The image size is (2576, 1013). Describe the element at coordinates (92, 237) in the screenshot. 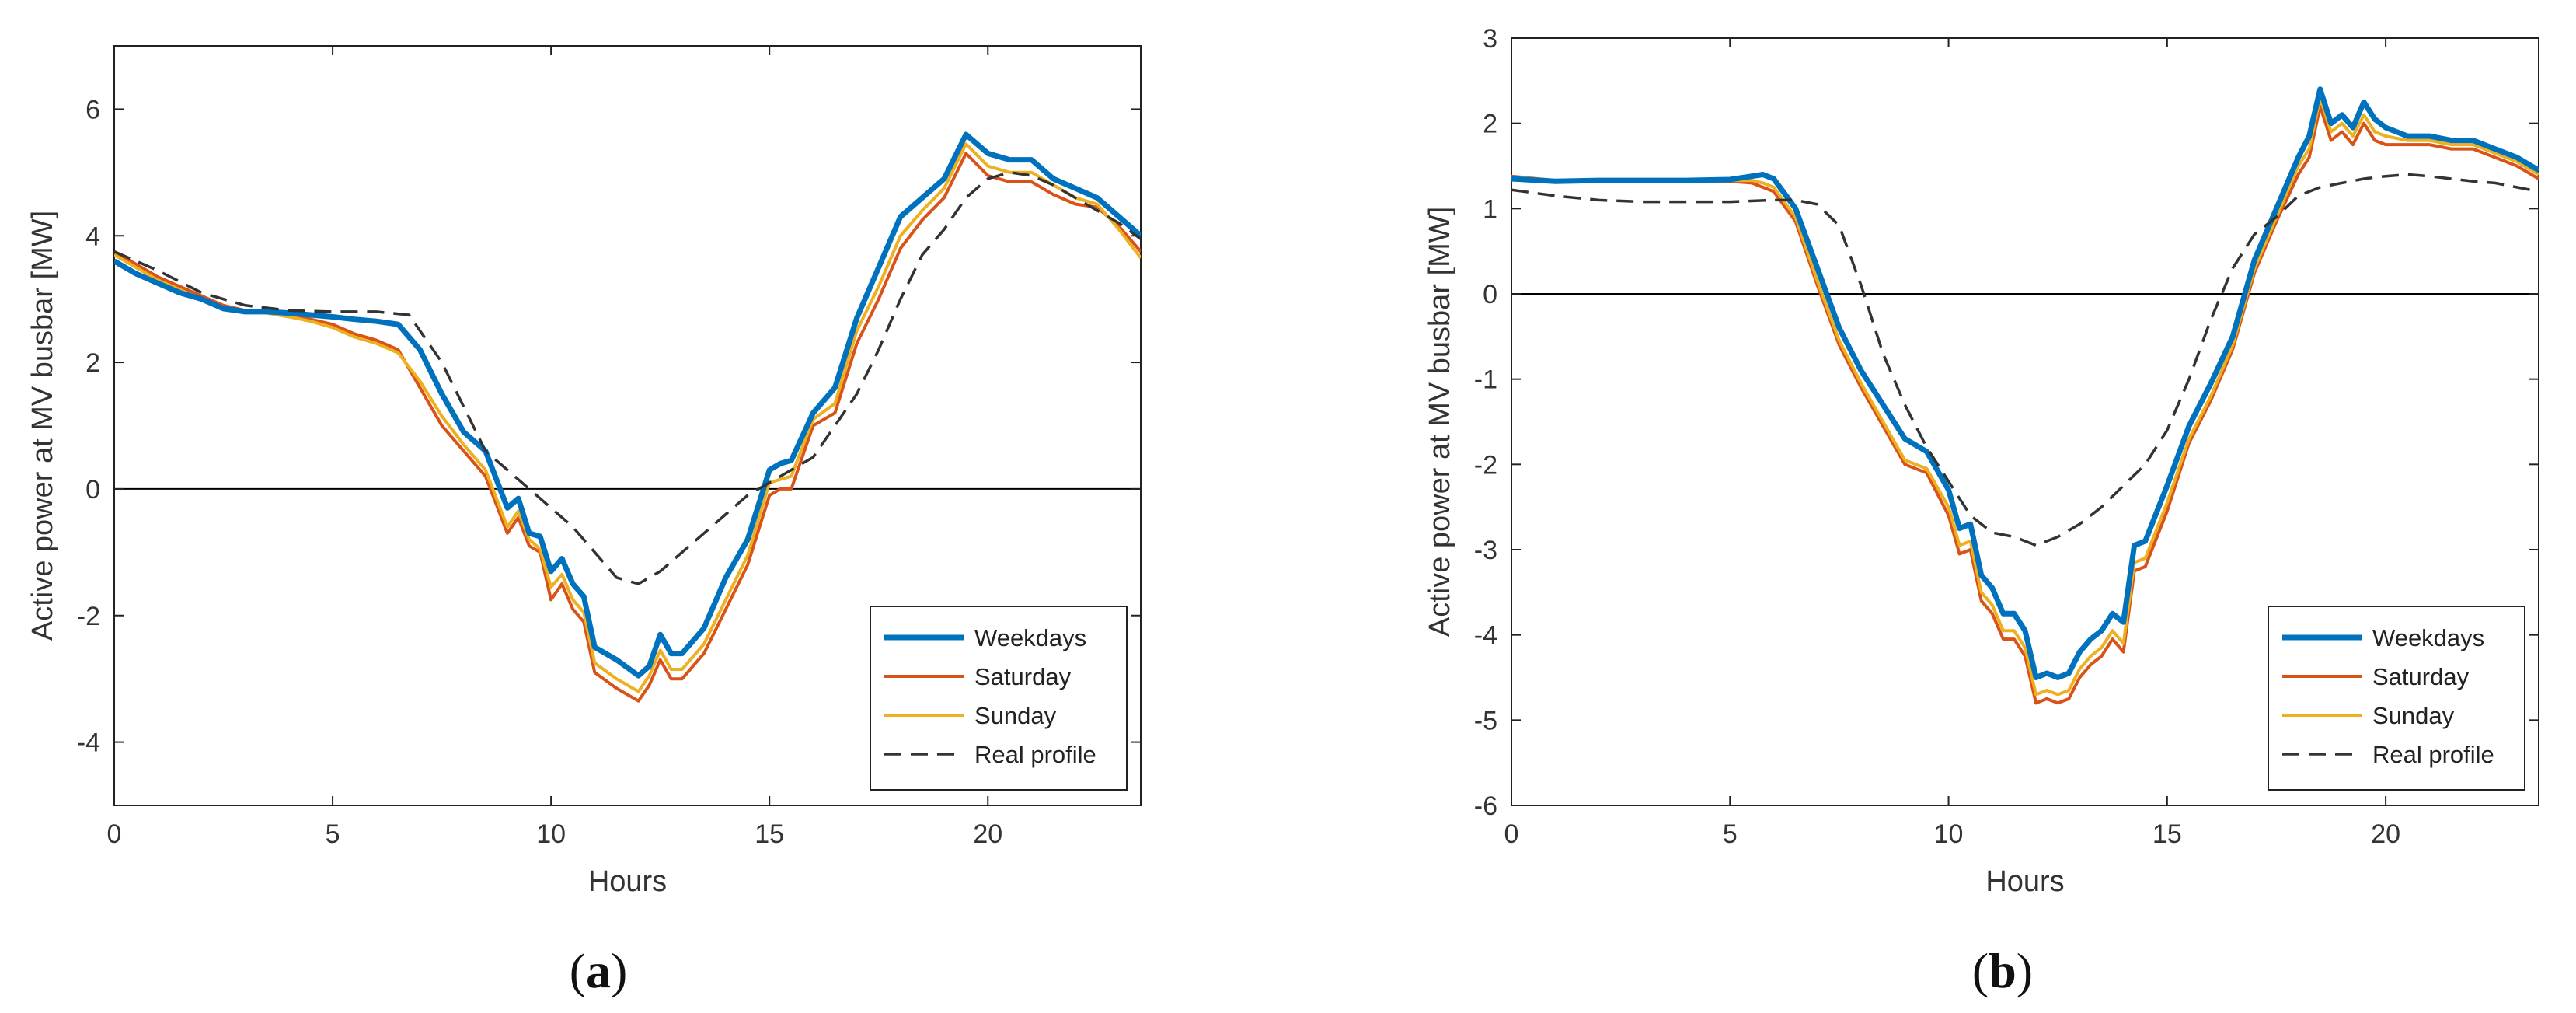

I see `y-tick-label: 4` at that location.